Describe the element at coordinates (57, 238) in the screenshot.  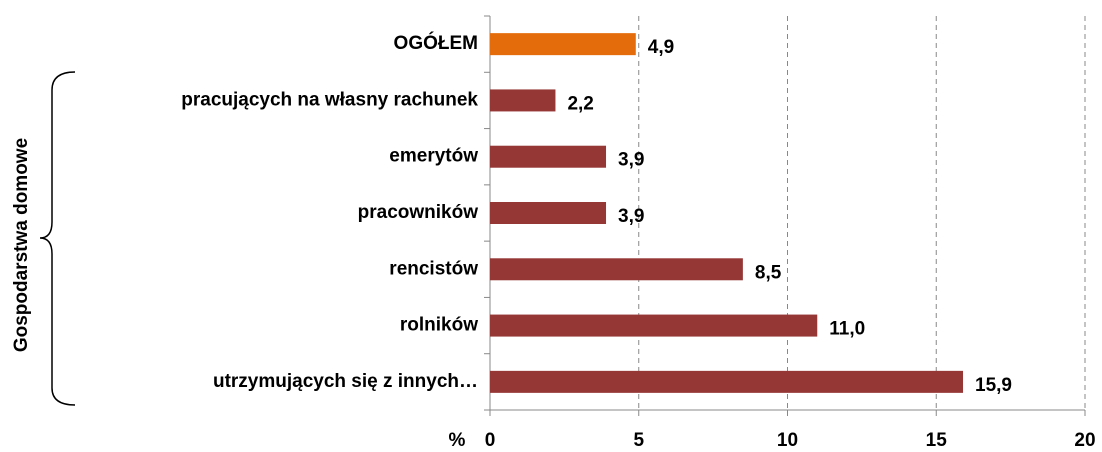
I see `group-brace` at that location.